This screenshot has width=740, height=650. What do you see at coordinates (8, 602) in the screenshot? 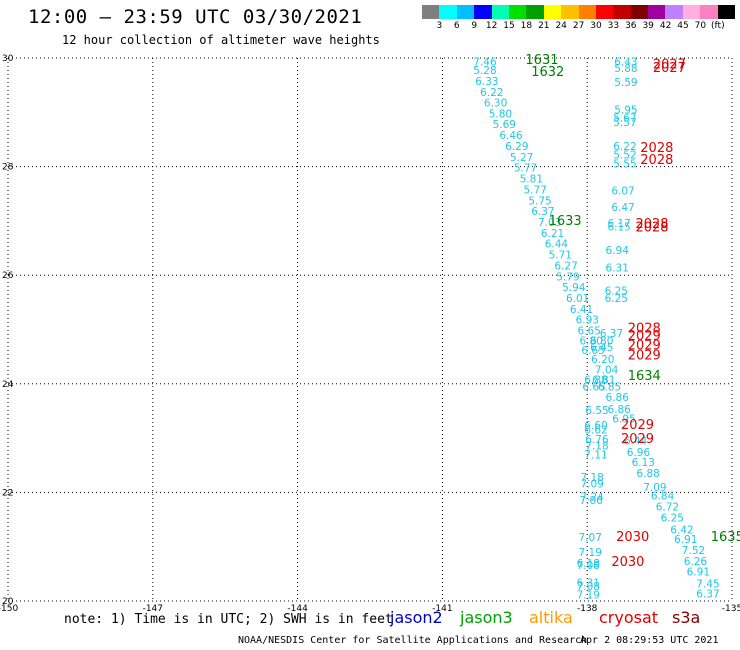
I see `y-tick-label: 20` at bounding box center [8, 602].